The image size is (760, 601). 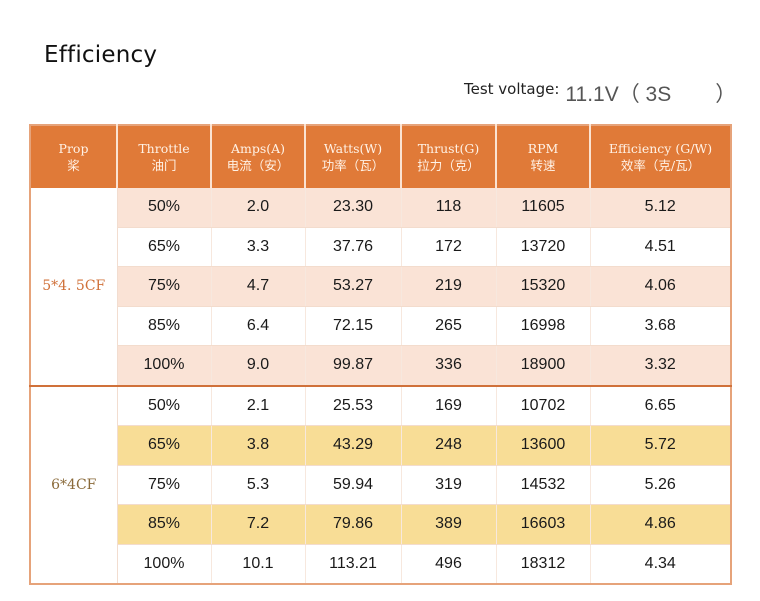 I want to click on efficiency-cell: 3.68, so click(x=660, y=326).